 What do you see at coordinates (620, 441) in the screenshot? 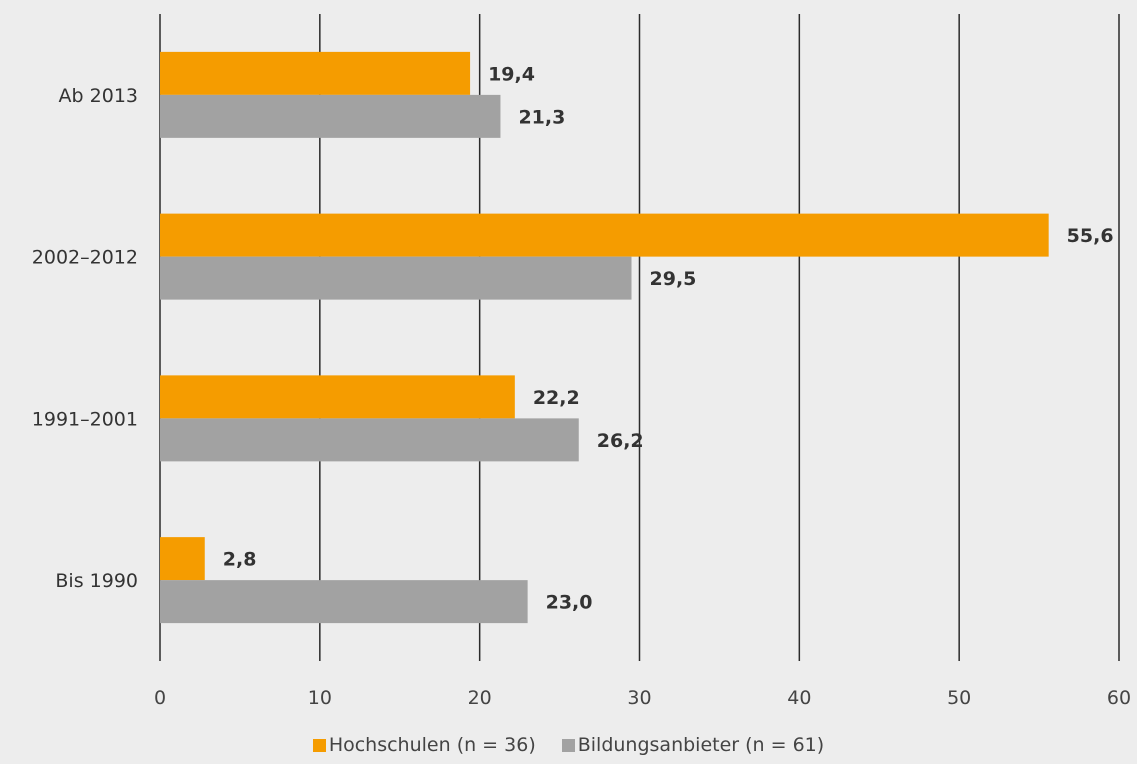
I see `value-label-bildungsanbieter-2: 26,2` at bounding box center [620, 441].